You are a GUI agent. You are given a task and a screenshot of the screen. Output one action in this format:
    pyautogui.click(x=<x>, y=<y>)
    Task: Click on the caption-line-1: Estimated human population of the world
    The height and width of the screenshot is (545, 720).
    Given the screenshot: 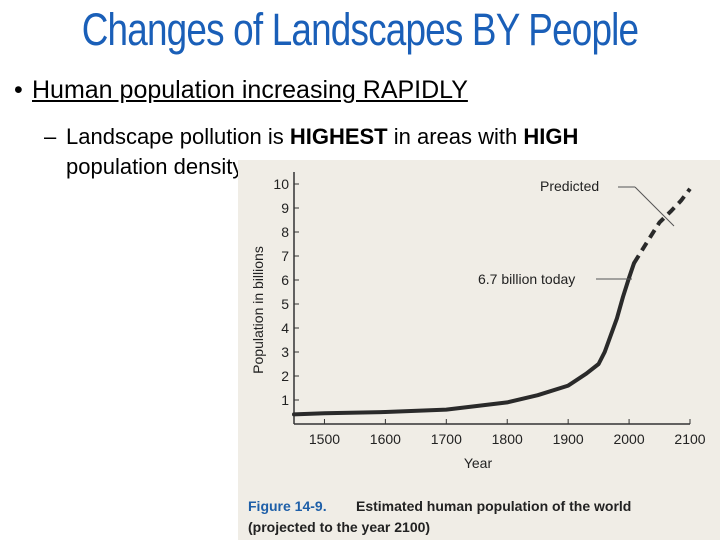 What is the action you would take?
    pyautogui.click(x=493, y=506)
    